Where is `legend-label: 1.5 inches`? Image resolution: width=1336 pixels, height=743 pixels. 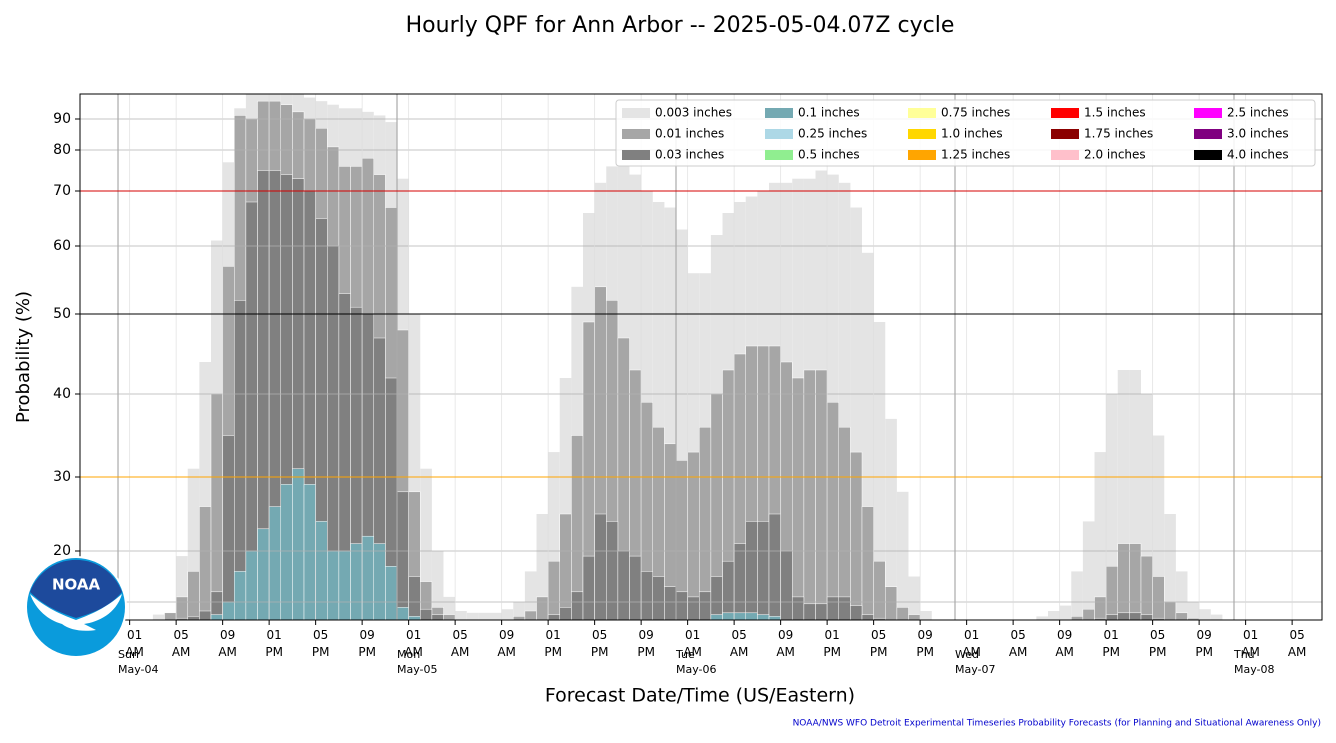
legend-label: 1.5 inches is located at coordinates (1115, 113).